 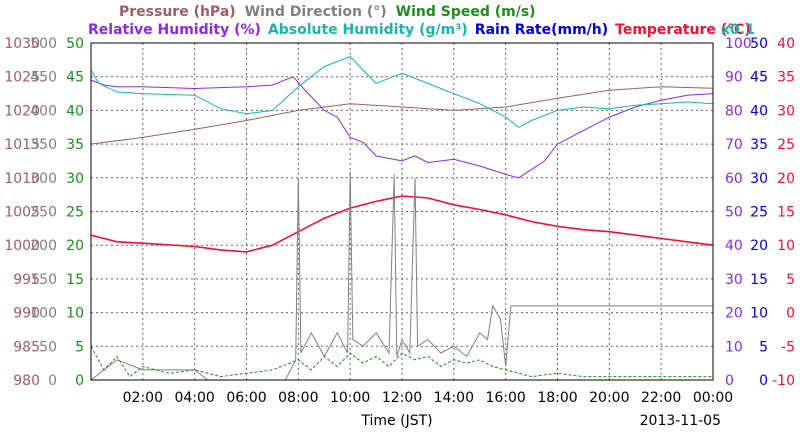 What do you see at coordinates (713, 398) in the screenshot?
I see `x-tick-label: 00:00` at bounding box center [713, 398].